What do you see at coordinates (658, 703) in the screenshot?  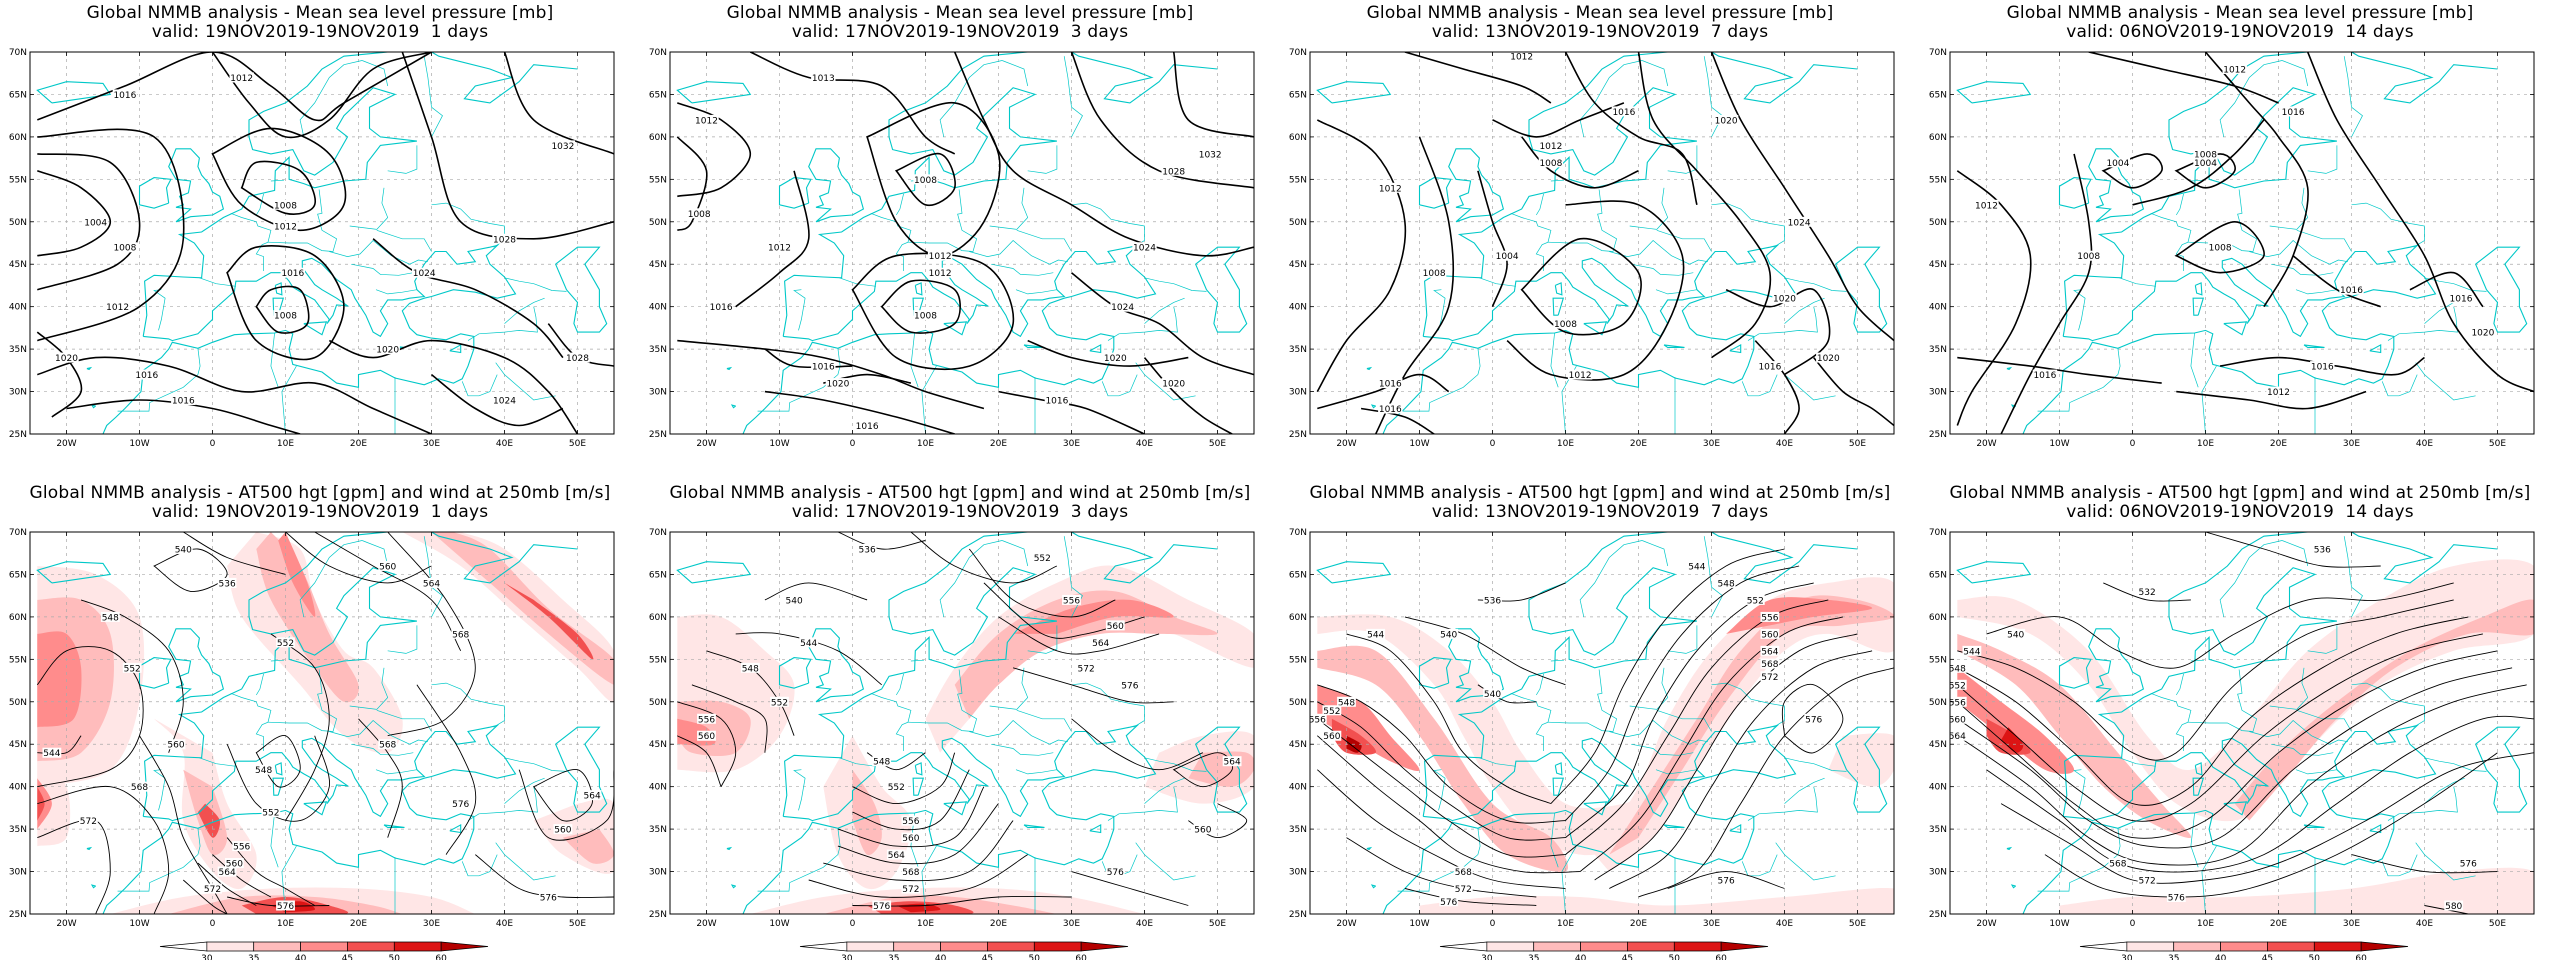 I see `lat-tick-label: 50N` at bounding box center [658, 703].